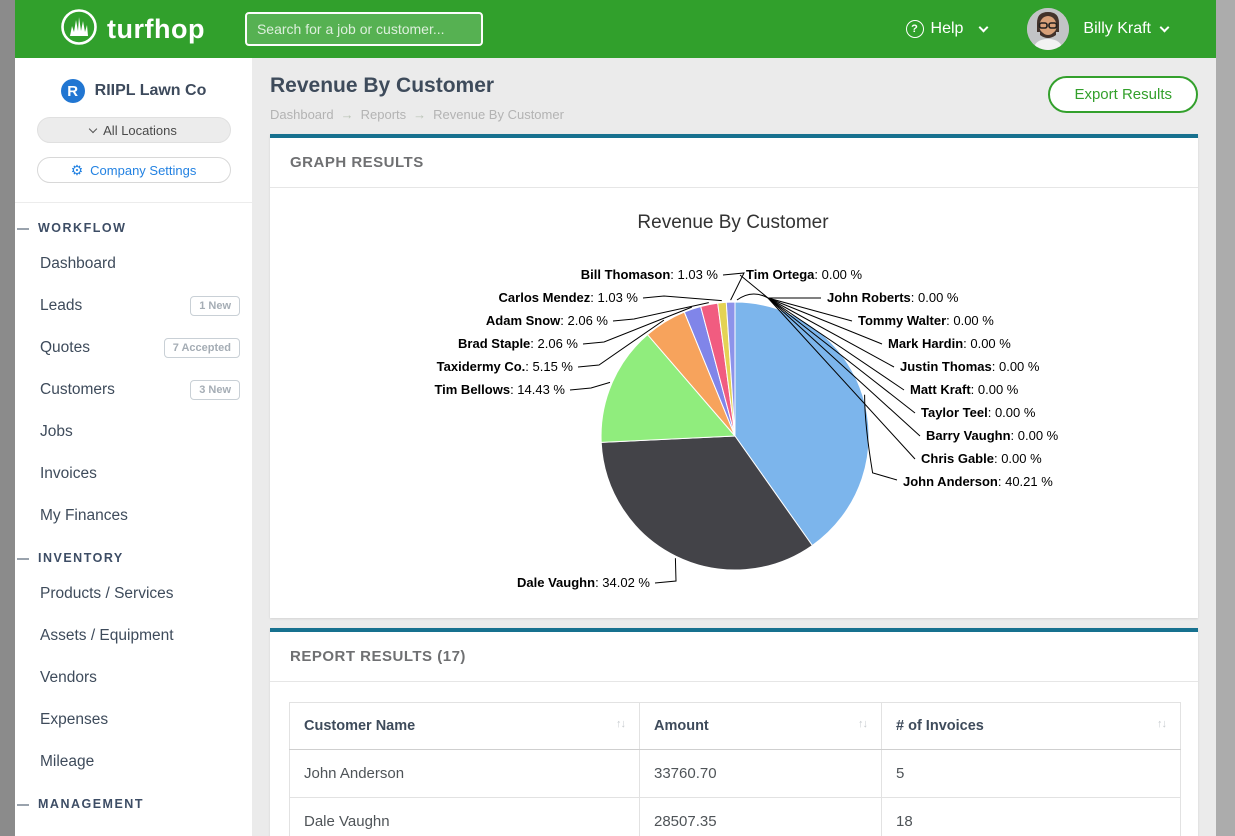 Image resolution: width=1235 pixels, height=836 pixels. Describe the element at coordinates (1031, 773) in the screenshot. I see `table-cell: 5` at that location.